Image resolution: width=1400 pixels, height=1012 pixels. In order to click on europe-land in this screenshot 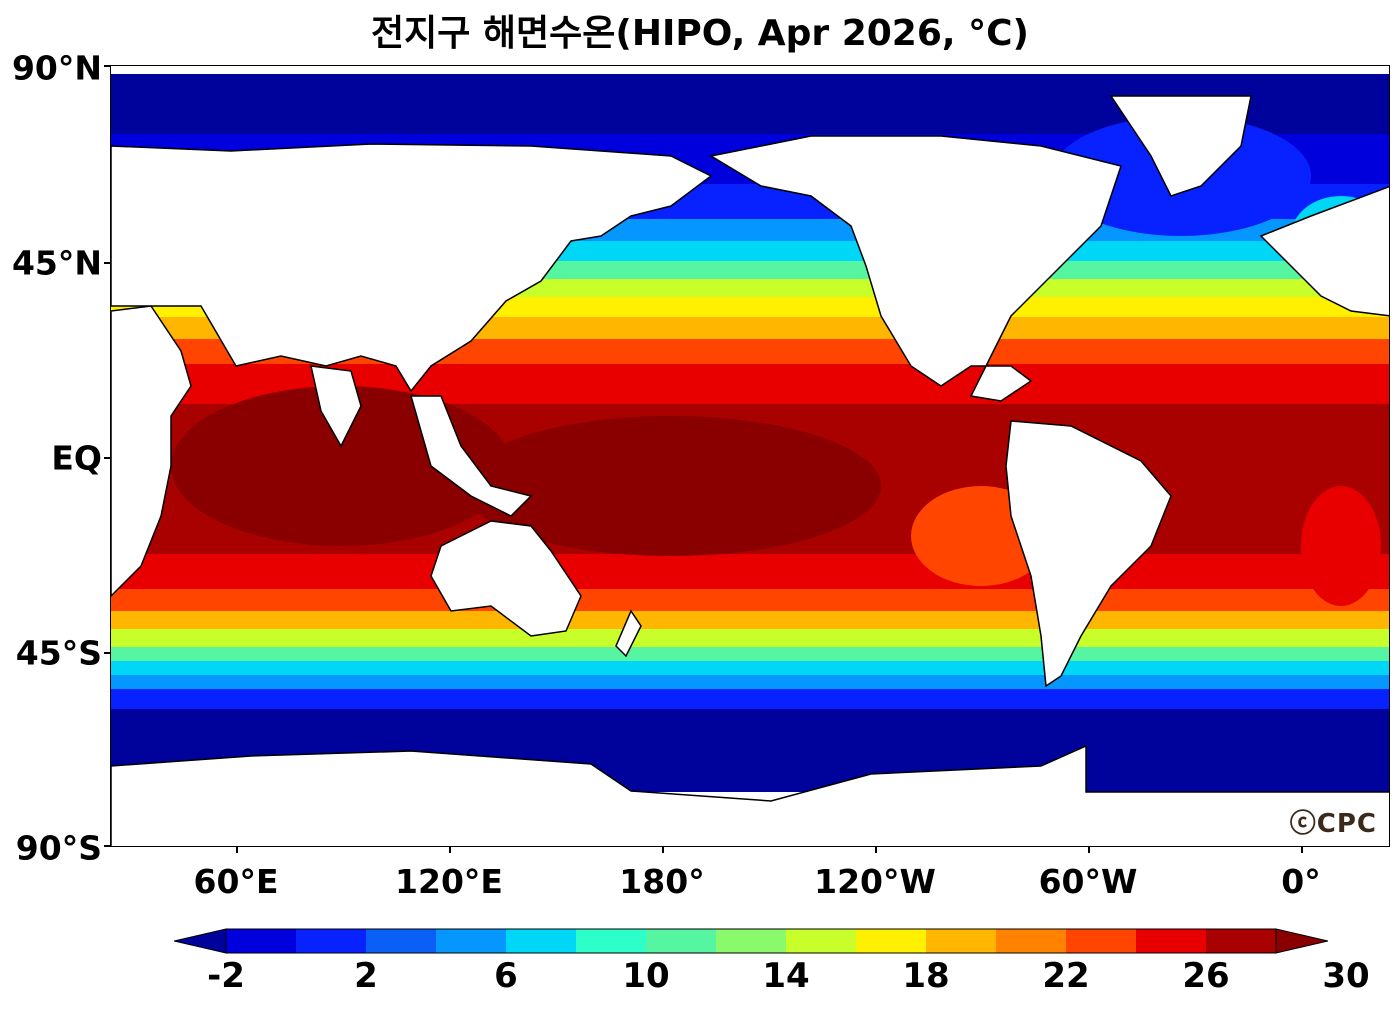, I will do `click(1324, 251)`.